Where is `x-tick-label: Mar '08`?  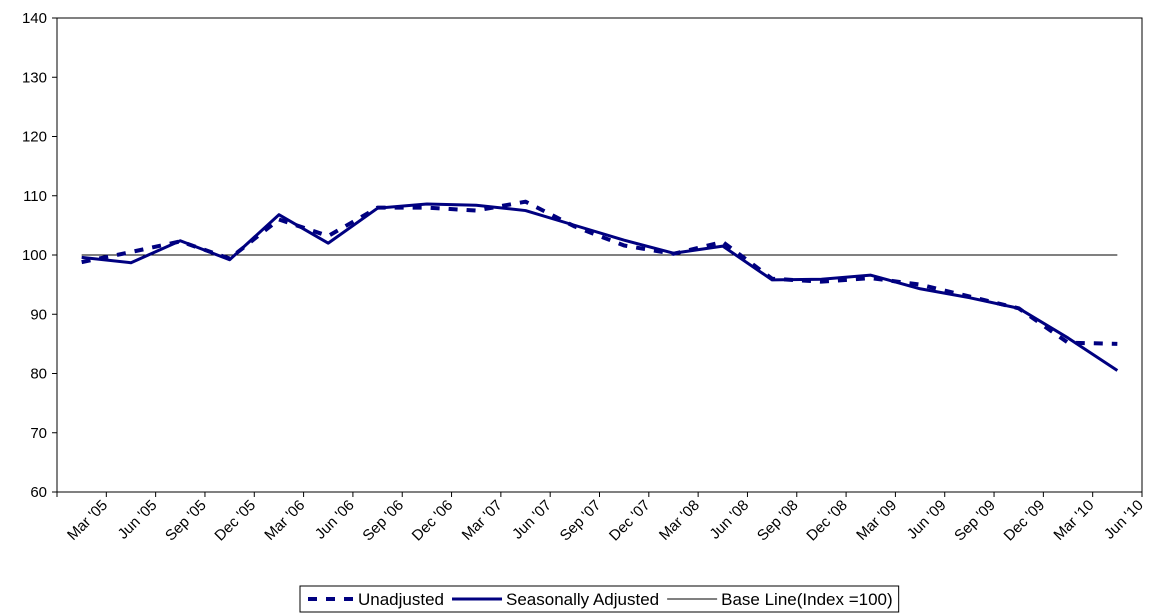
x-tick-label: Mar '08 is located at coordinates (679, 520).